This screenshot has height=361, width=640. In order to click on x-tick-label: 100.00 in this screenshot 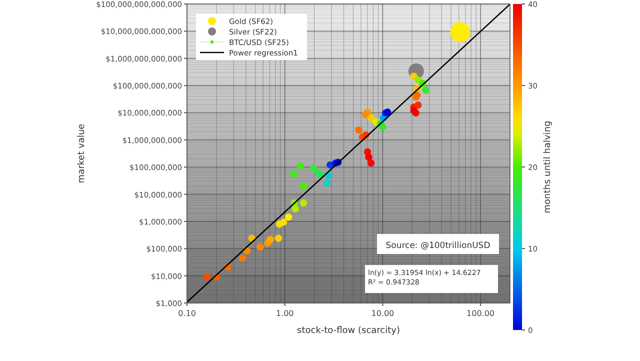, I will do `click(480, 313)`.